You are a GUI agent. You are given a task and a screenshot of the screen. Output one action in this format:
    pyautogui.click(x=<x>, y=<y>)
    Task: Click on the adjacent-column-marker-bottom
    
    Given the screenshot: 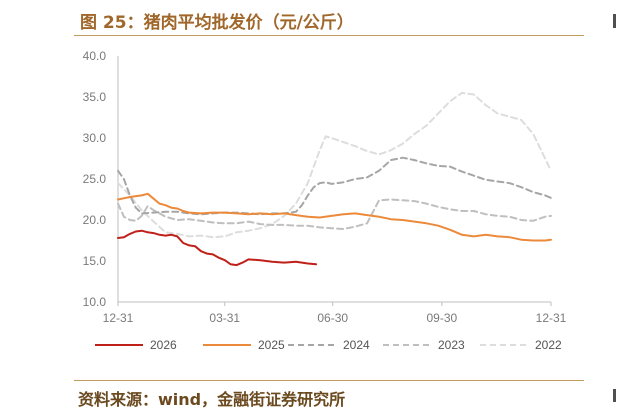 What is the action you would take?
    pyautogui.click(x=614, y=395)
    